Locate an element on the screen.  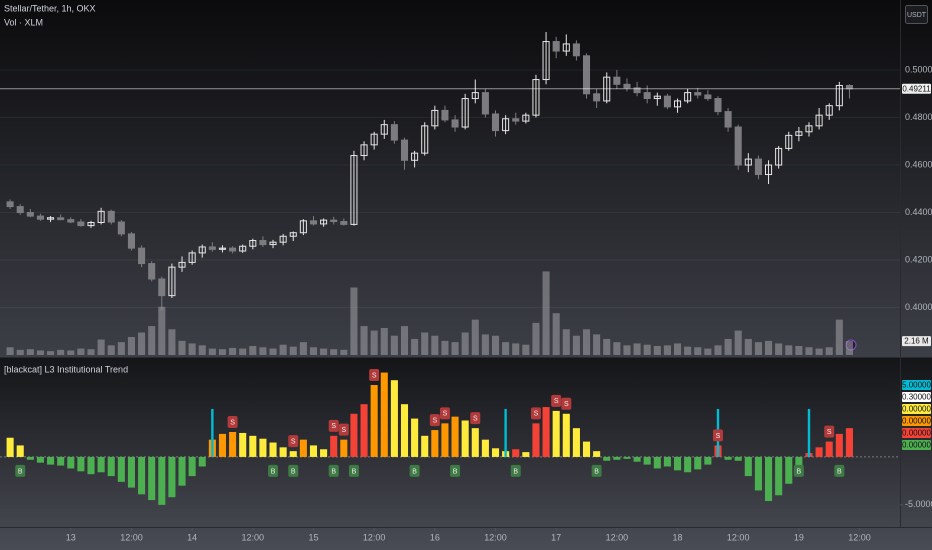
value-chip-label: 0.49211 is located at coordinates (916, 88).